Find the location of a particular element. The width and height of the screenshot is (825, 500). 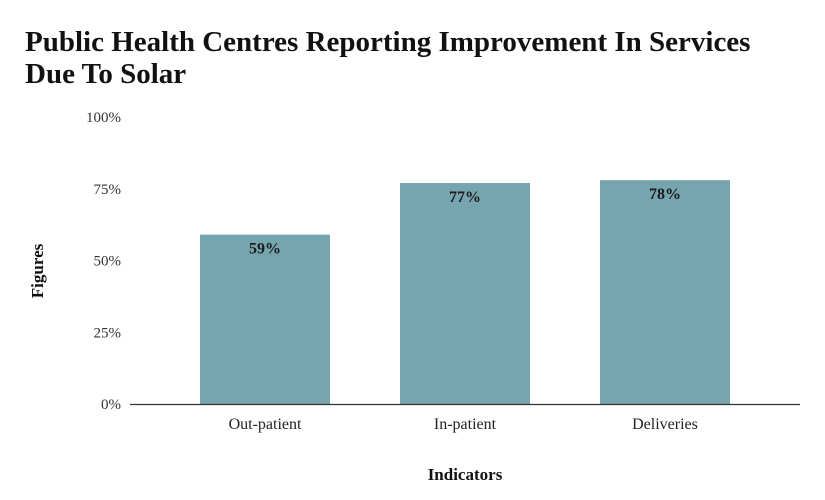

data-label: 77% is located at coordinates (465, 197).